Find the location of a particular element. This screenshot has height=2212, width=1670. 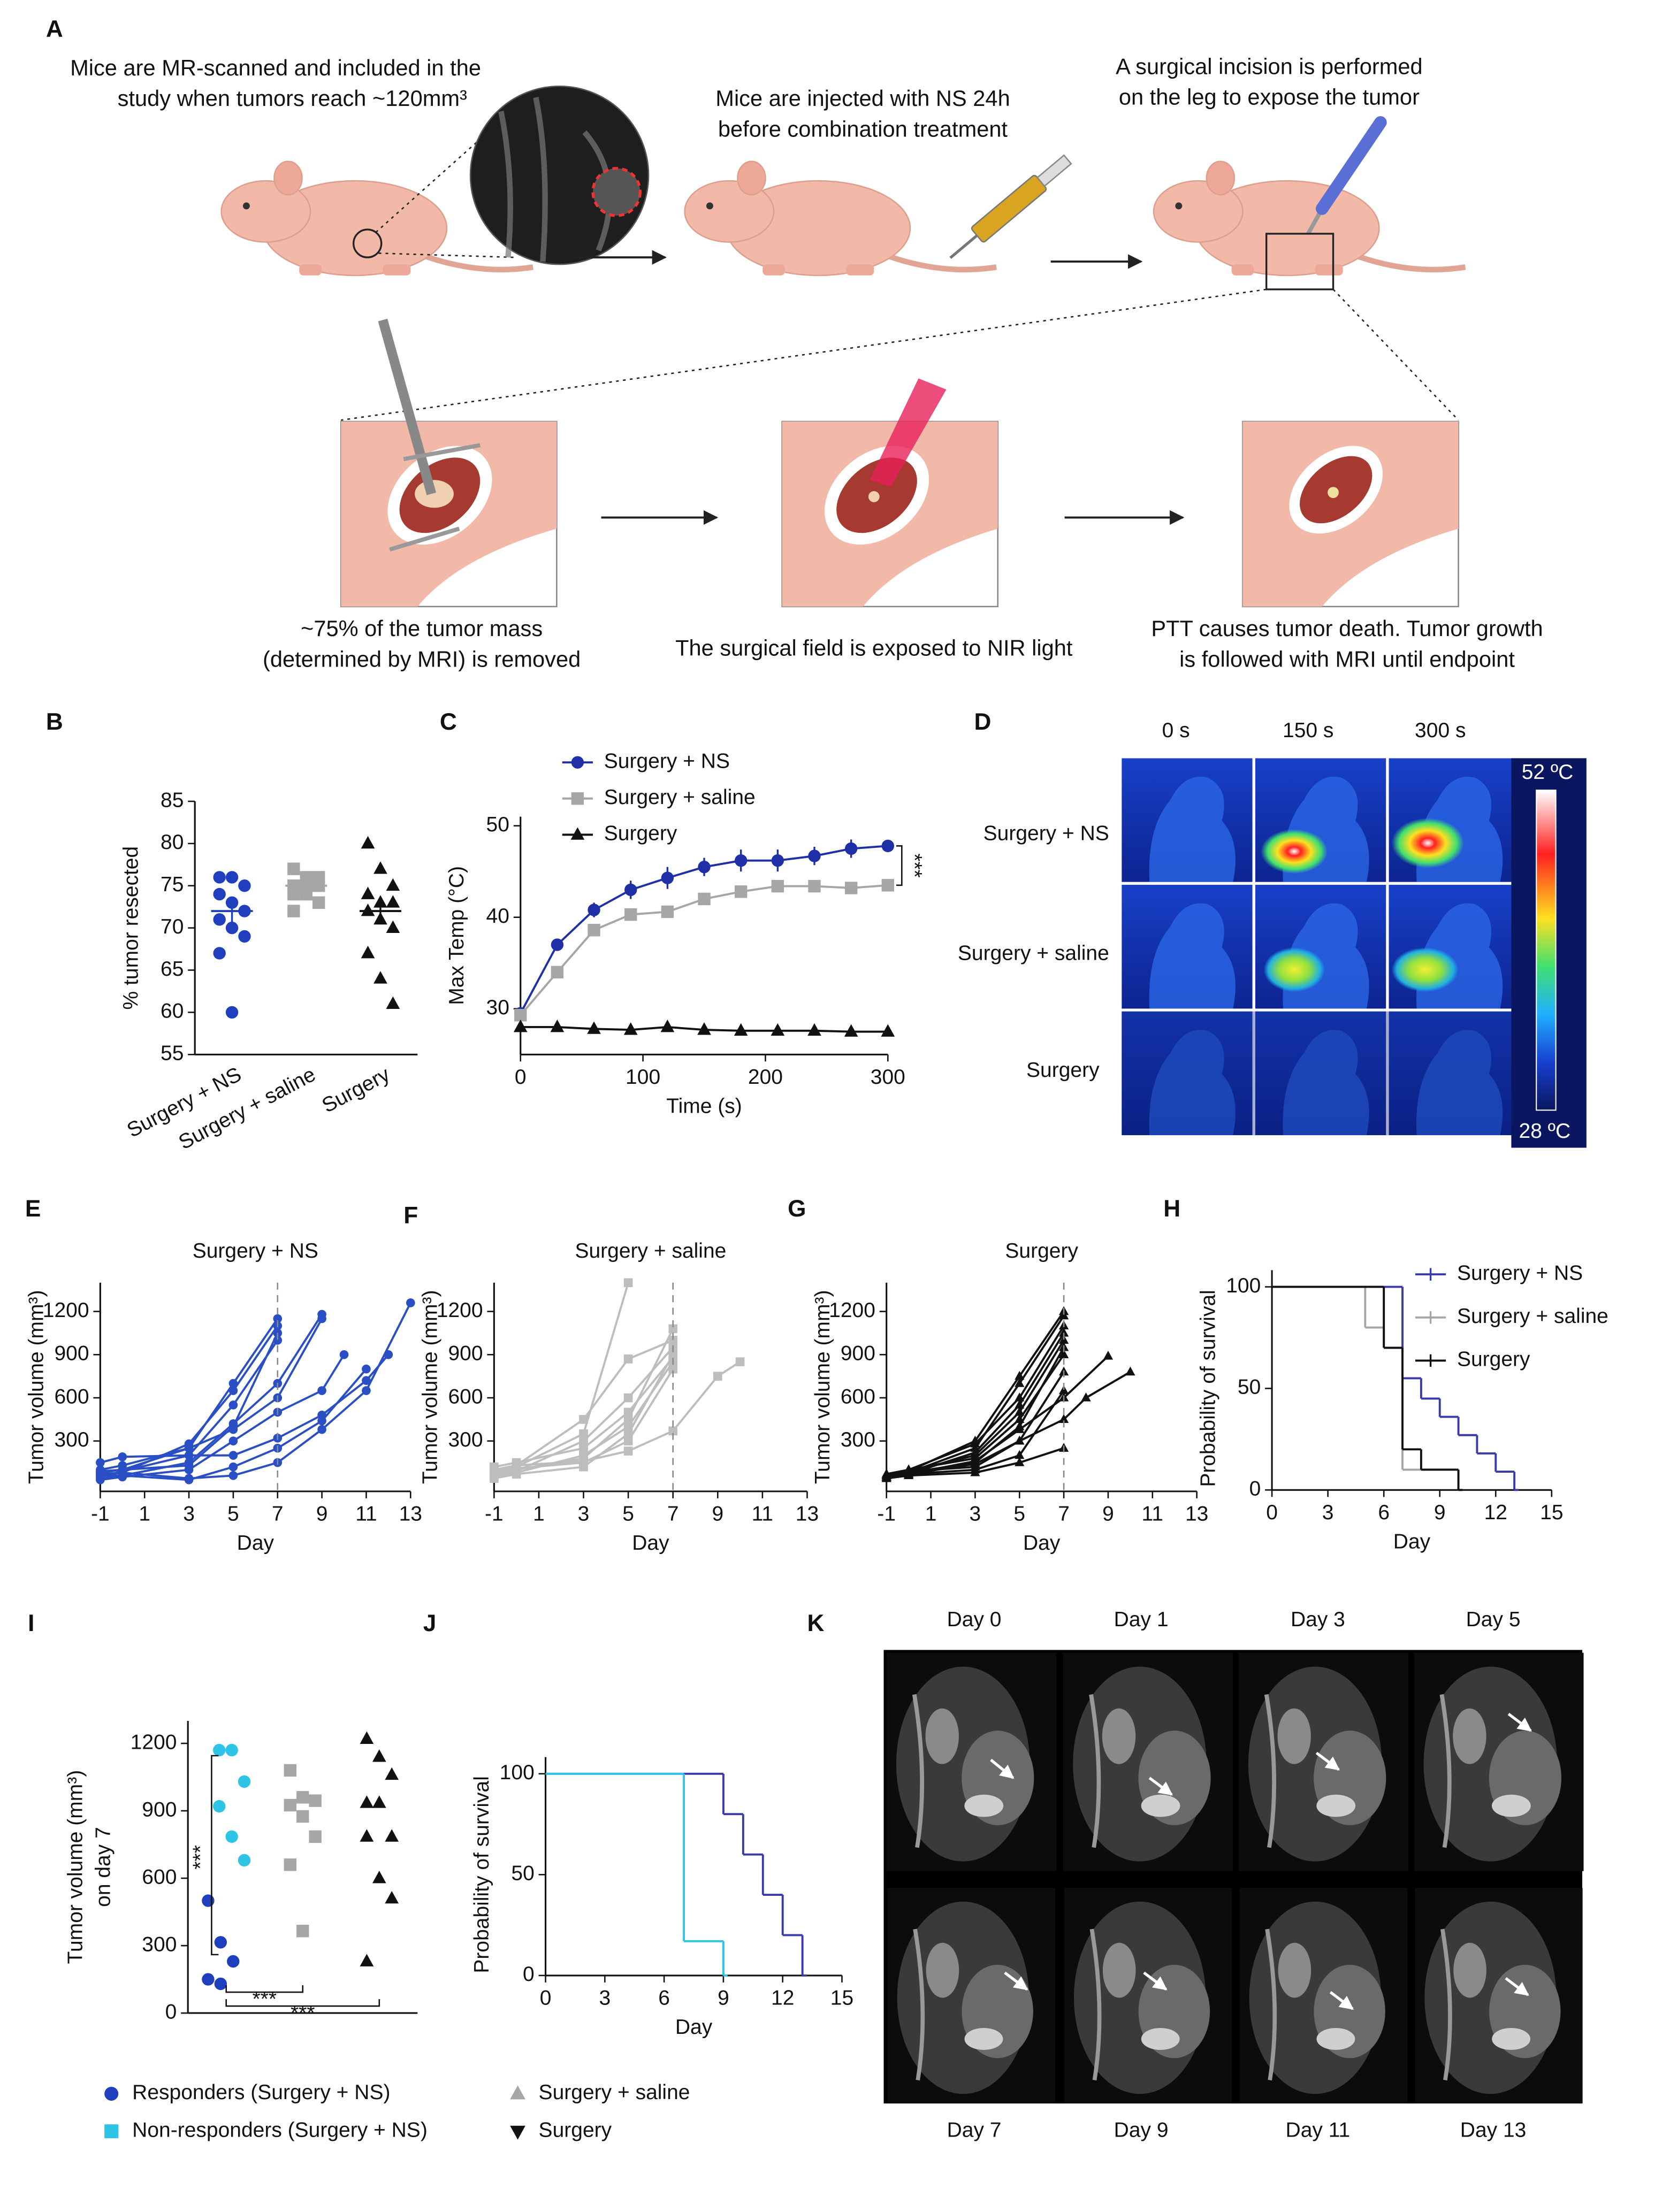

chart-title: Surgery is located at coordinates (1041, 1250).